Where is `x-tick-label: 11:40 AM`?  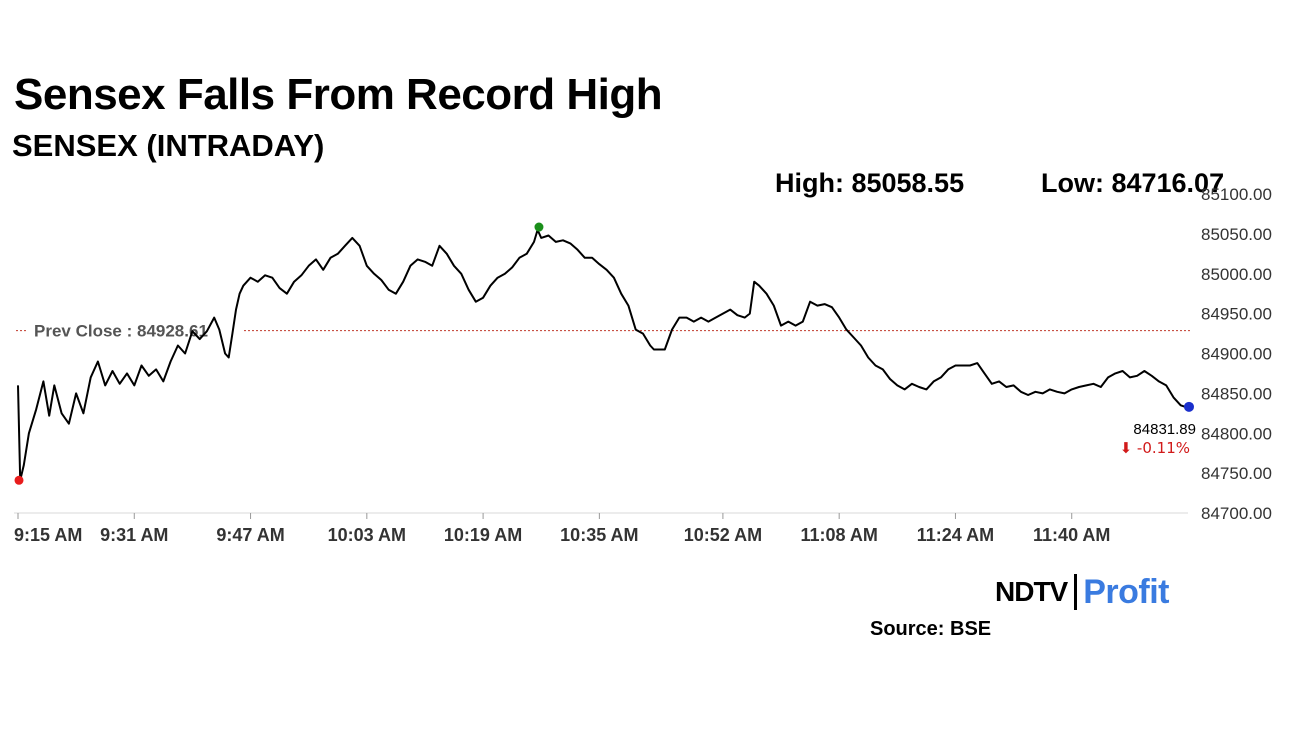
x-tick-label: 11:40 AM is located at coordinates (1071, 535).